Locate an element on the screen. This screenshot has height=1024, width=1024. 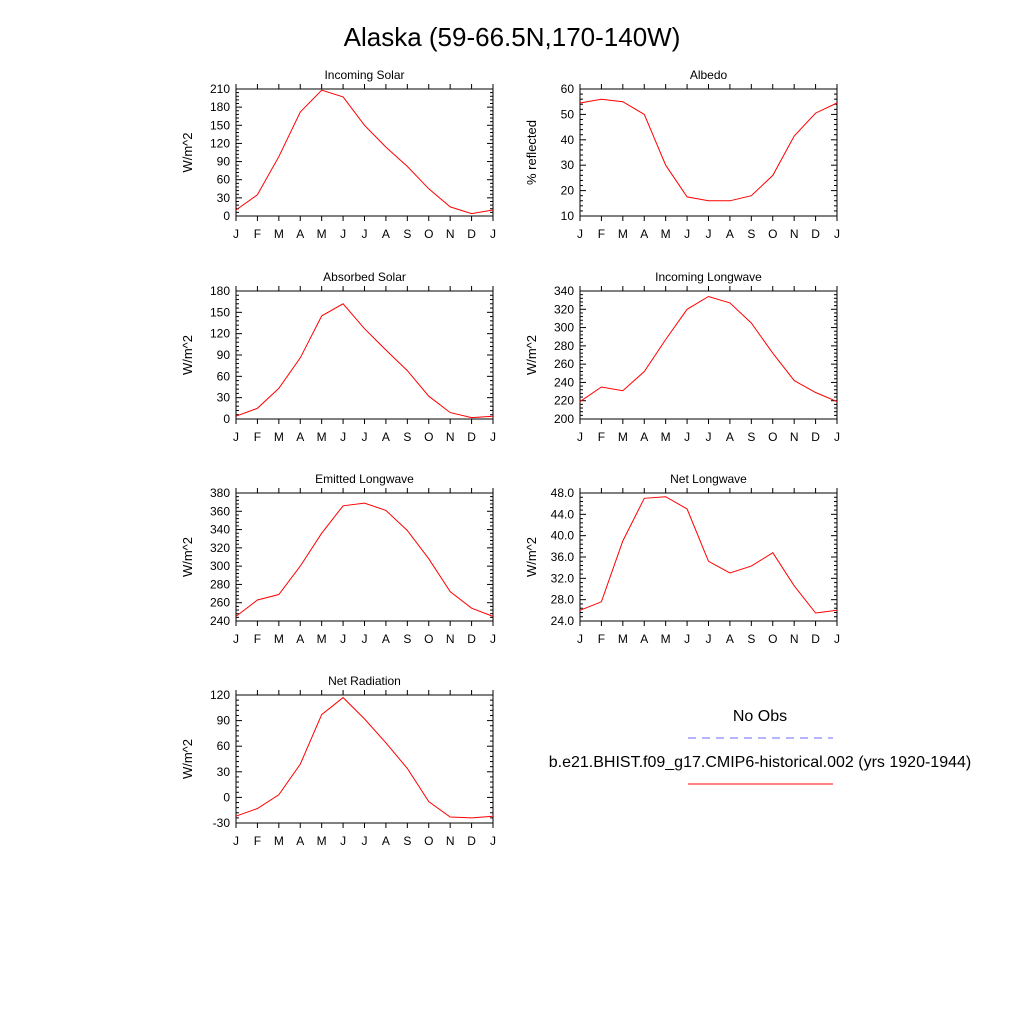
y-tick-label: 32.0 is located at coordinates (563, 578).